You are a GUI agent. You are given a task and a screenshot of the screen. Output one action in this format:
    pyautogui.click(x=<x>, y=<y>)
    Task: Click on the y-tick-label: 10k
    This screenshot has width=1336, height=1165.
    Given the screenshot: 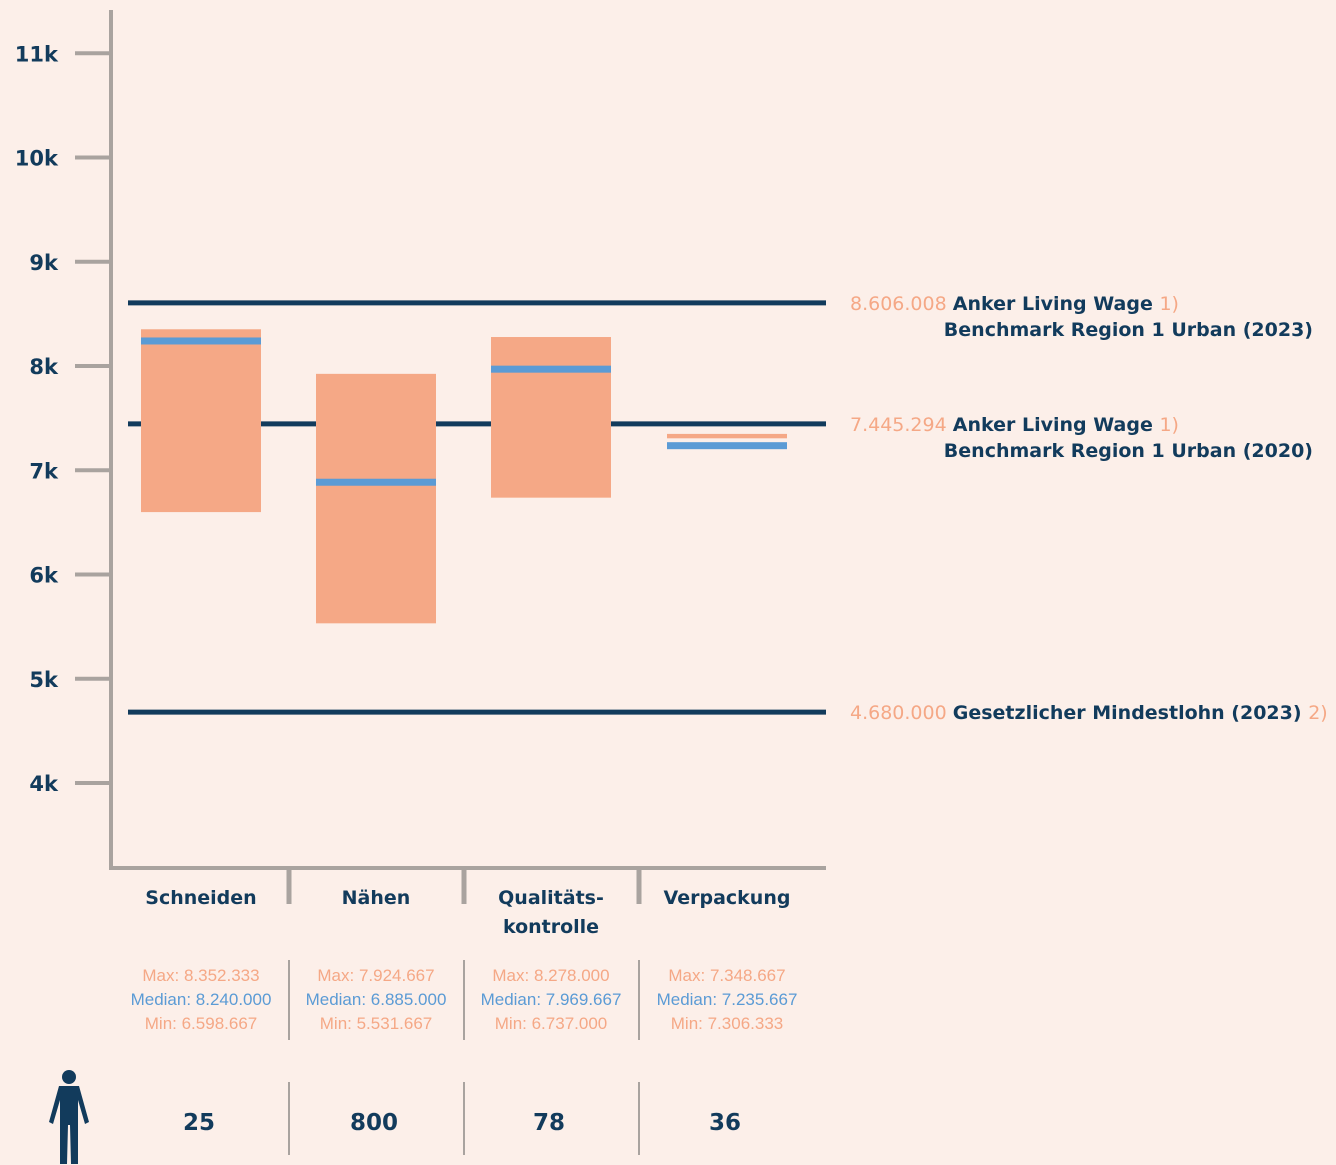 What is the action you would take?
    pyautogui.click(x=37, y=159)
    